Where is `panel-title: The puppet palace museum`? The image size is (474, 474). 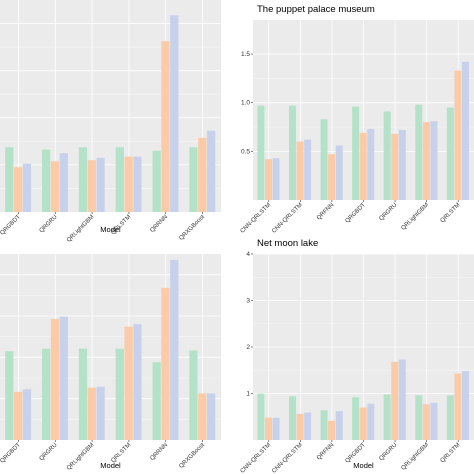 panel-title: The puppet palace museum is located at coordinates (316, 9).